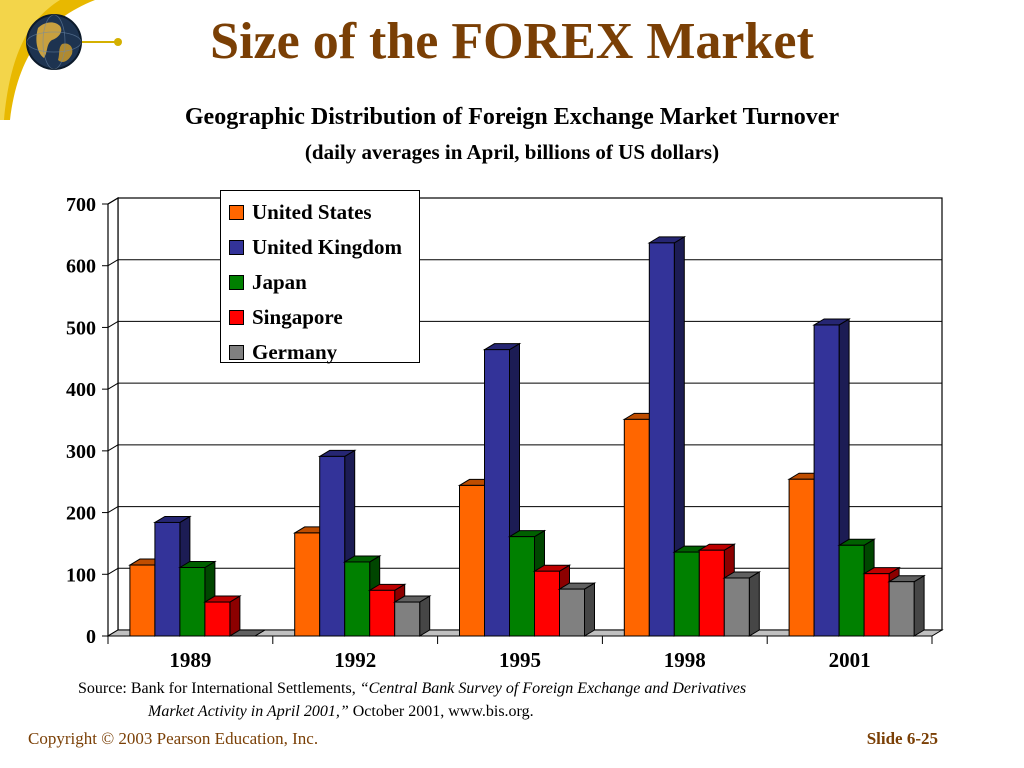 Image resolution: width=1024 pixels, height=768 pixels. Describe the element at coordinates (512, 41) in the screenshot. I see `slide-title: Size of the FOREX Market` at that location.